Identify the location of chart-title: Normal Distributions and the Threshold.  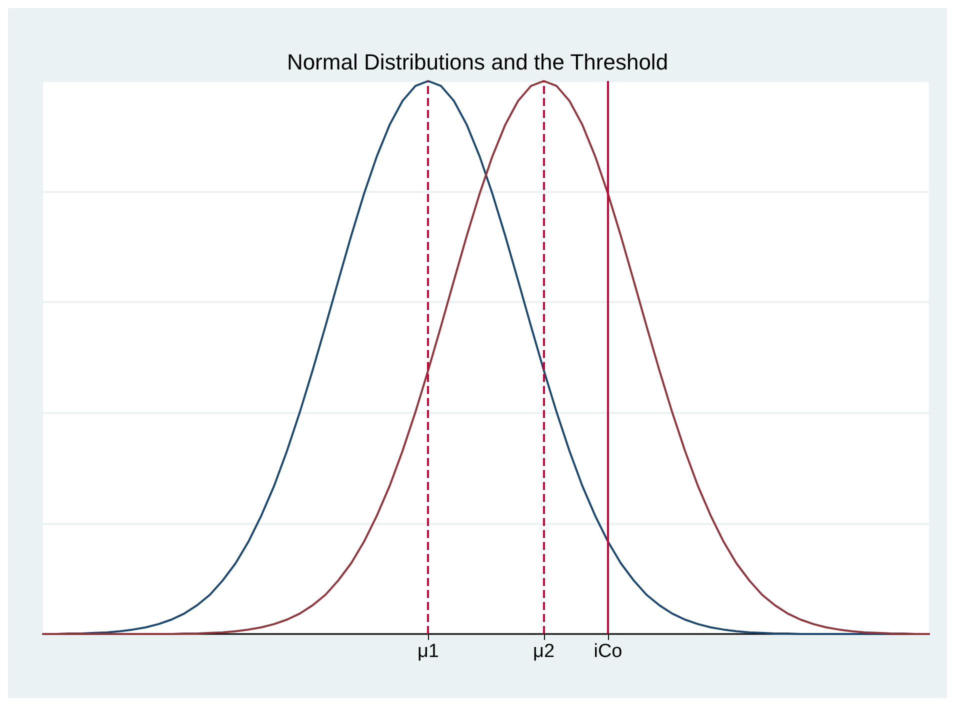
(477, 62).